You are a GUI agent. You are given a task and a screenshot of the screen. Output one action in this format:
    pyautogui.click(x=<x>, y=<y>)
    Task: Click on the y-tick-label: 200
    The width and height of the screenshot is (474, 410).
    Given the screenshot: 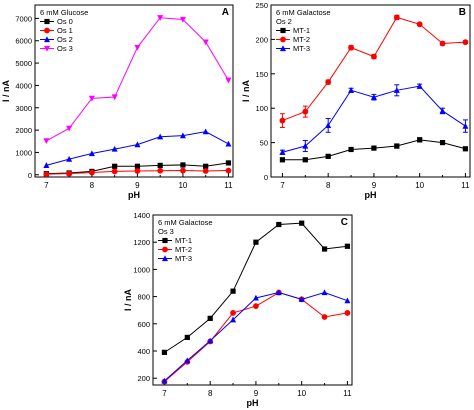 What is the action you would take?
    pyautogui.click(x=261, y=39)
    